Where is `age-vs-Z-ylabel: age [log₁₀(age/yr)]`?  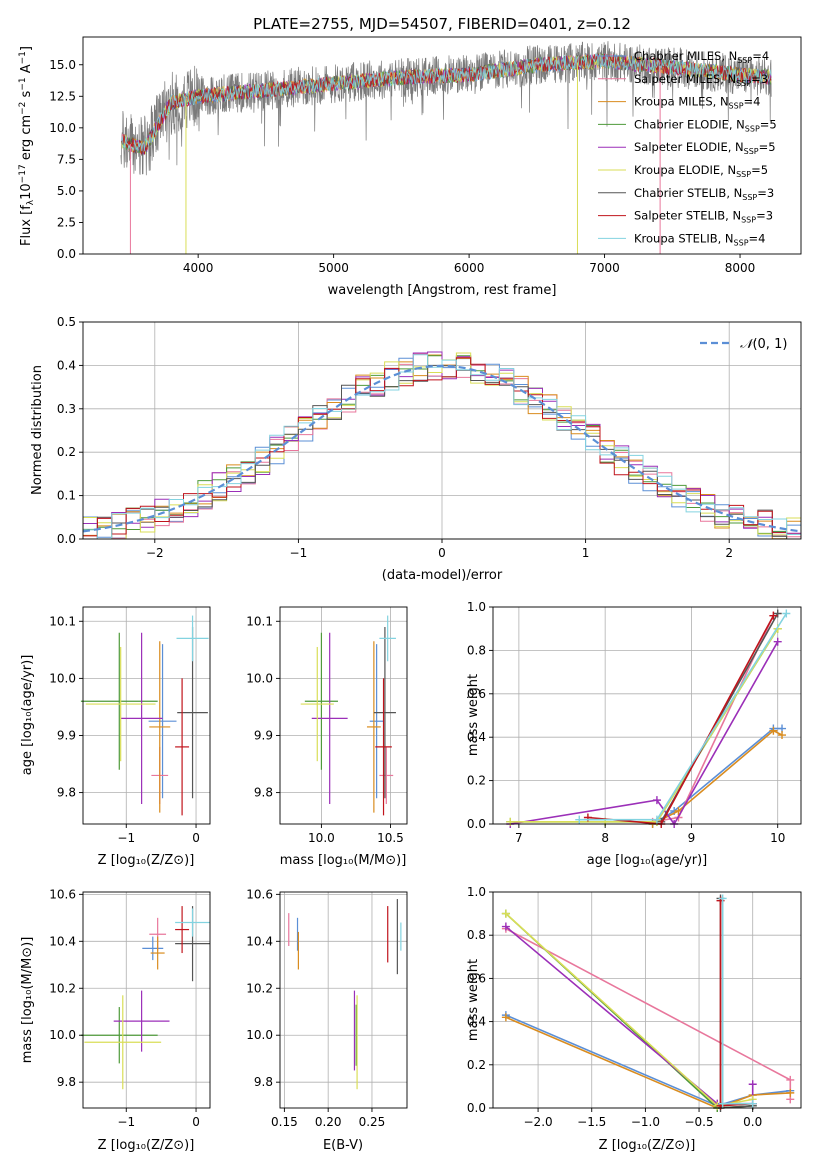
age-vs-Z-ylabel: age [log₁₀(age/yr)] is located at coordinates (27, 715).